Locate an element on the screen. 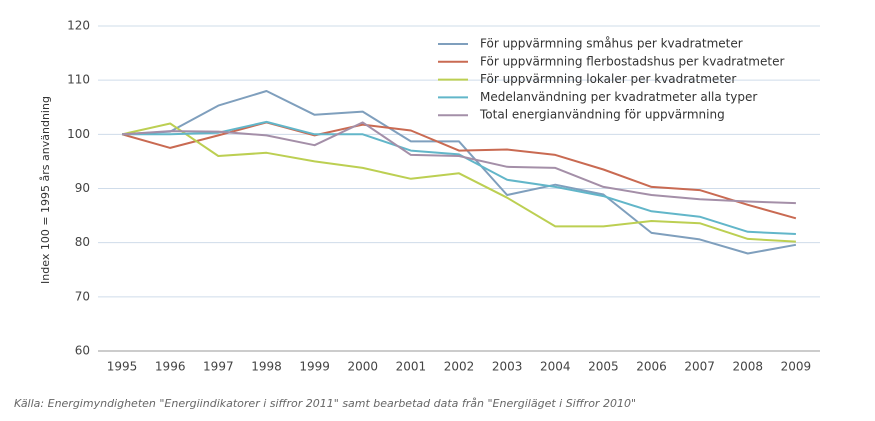  x-tick-label: 2008 is located at coordinates (748, 367).